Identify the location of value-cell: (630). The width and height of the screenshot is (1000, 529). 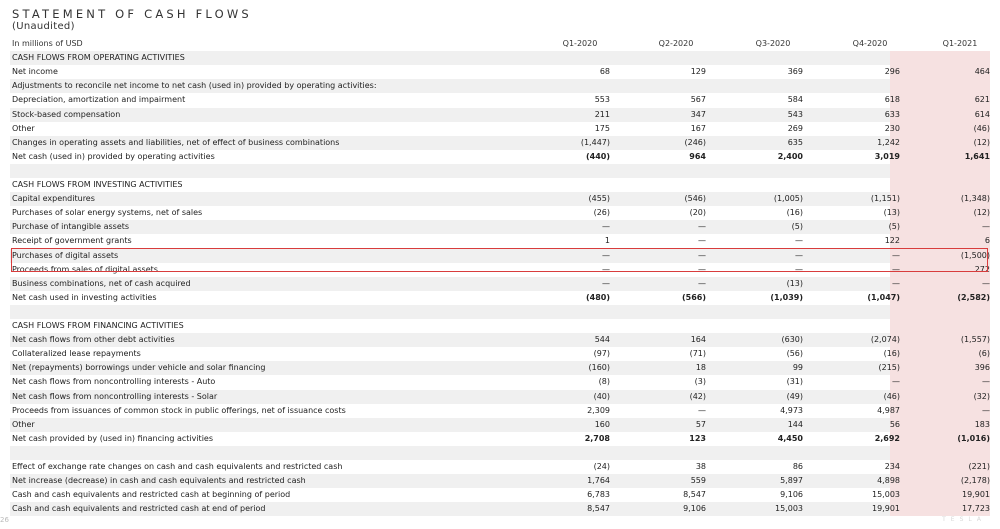
(792, 340).